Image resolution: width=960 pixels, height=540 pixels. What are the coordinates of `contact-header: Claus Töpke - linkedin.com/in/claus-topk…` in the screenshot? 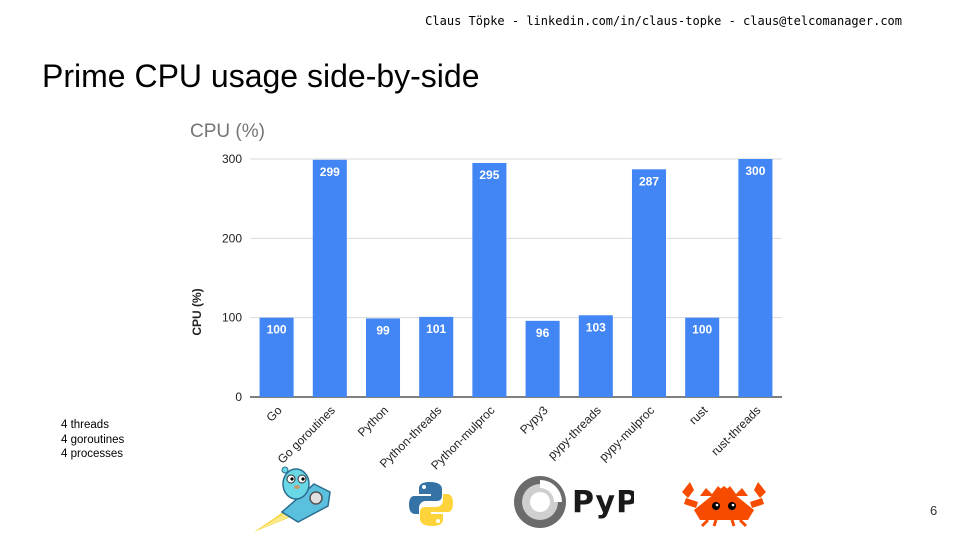 It's located at (663, 21).